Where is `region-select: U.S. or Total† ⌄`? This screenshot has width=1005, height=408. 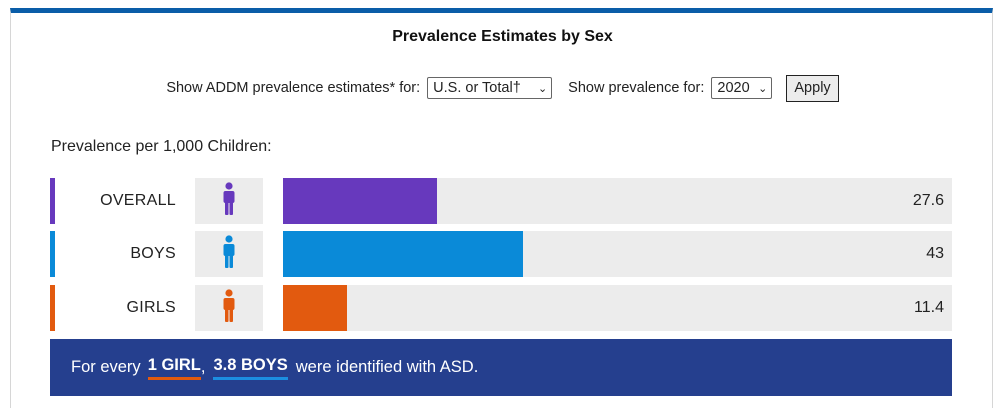 region-select: U.S. or Total† ⌄ is located at coordinates (490, 88).